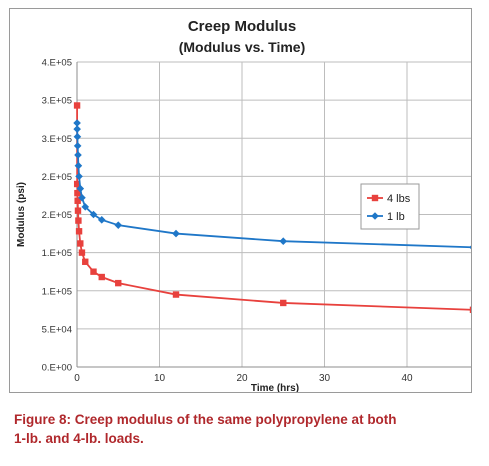  Describe the element at coordinates (275, 387) in the screenshot. I see `x-axis-label: Time (hrs)` at that location.